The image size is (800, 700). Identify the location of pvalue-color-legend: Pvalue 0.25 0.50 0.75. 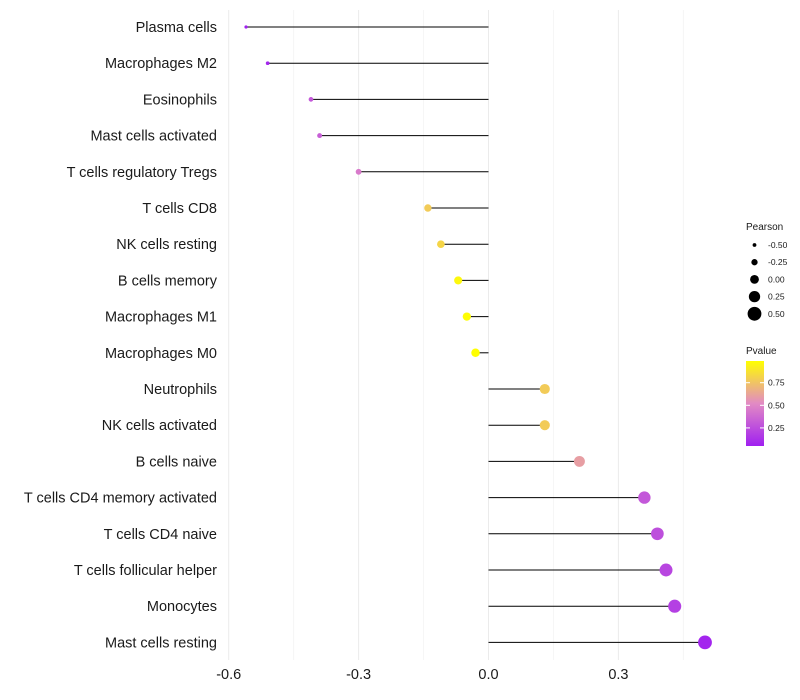
(765, 396).